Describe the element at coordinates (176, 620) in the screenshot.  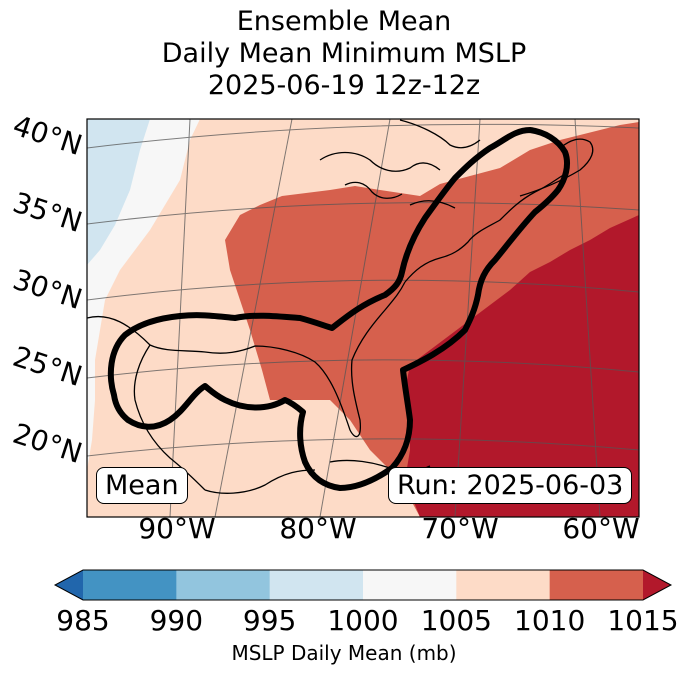
I see `colorbar-tick-label: 990` at that location.